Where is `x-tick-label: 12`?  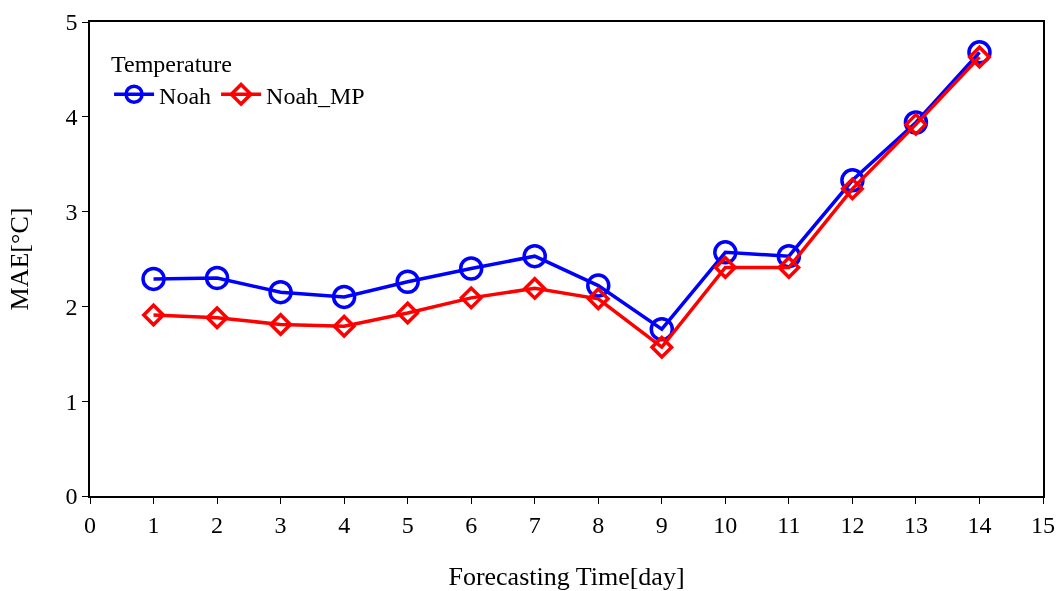
x-tick-label: 12 is located at coordinates (852, 524).